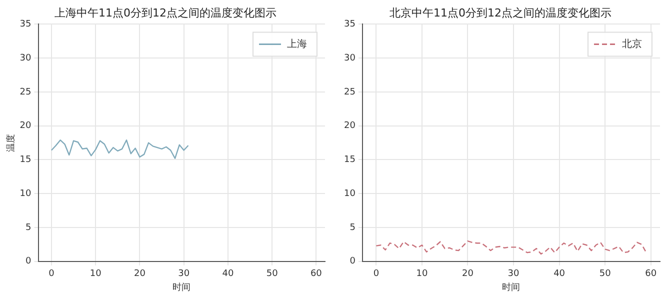  Describe the element at coordinates (511, 247) in the screenshot. I see `line-series` at that location.